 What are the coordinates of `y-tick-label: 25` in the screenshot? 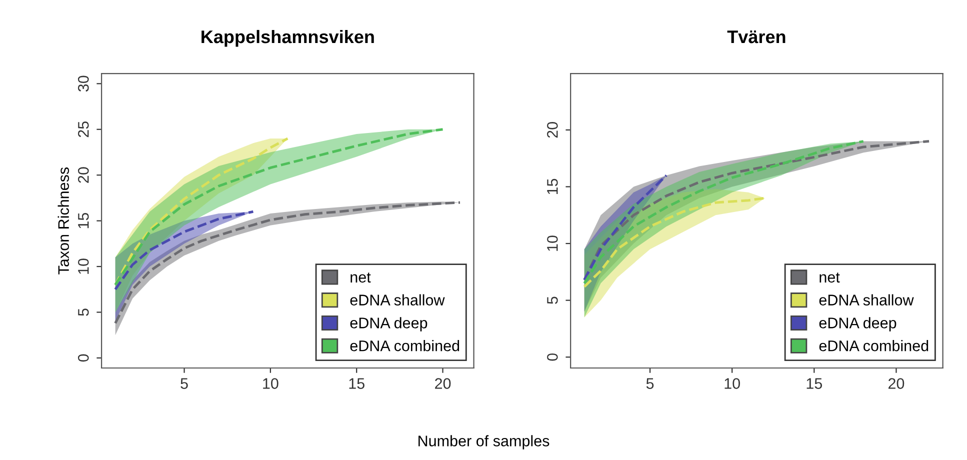 It's located at (83, 130).